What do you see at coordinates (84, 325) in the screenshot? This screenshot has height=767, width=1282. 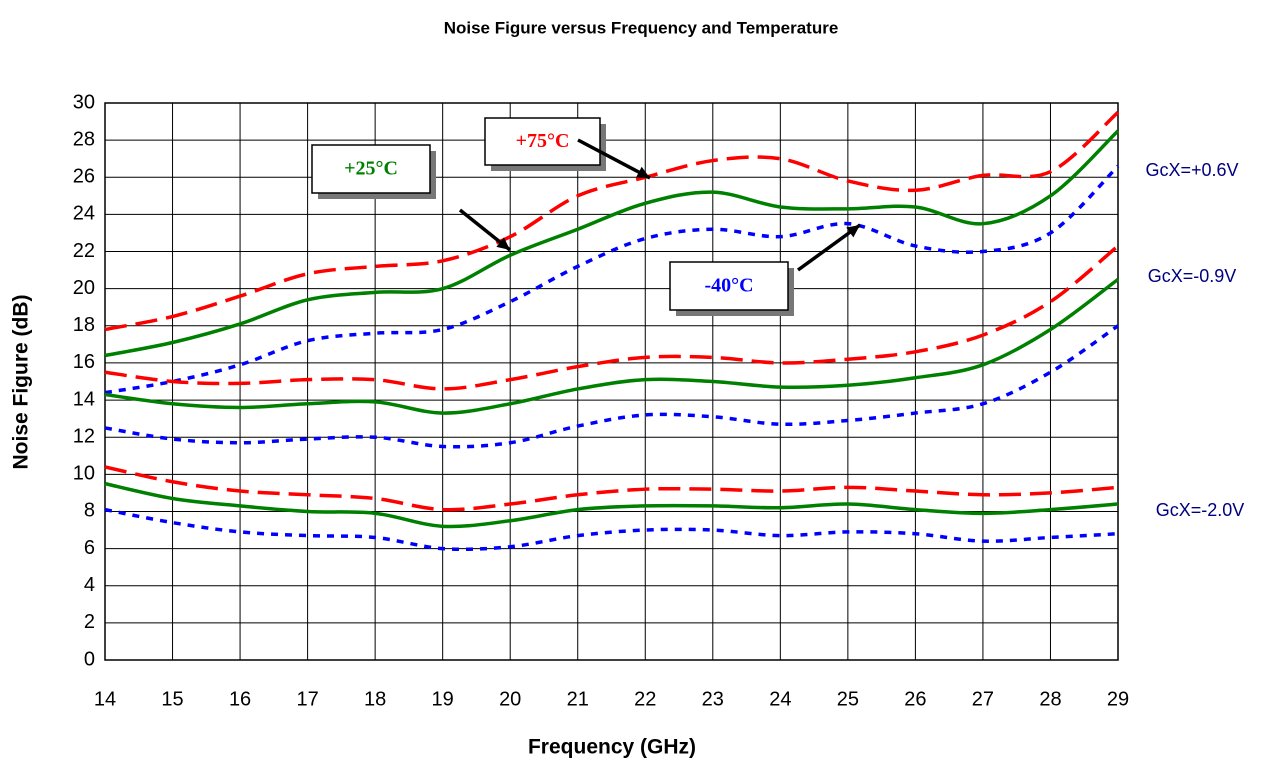 I see `y-tick-label: 18` at bounding box center [84, 325].